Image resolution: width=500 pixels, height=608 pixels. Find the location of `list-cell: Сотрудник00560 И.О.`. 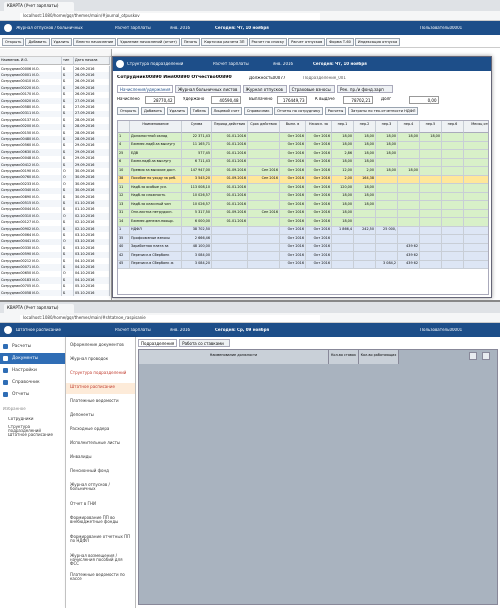

list-cell: Сотрудник00560 И.О. is located at coordinates (31, 146).